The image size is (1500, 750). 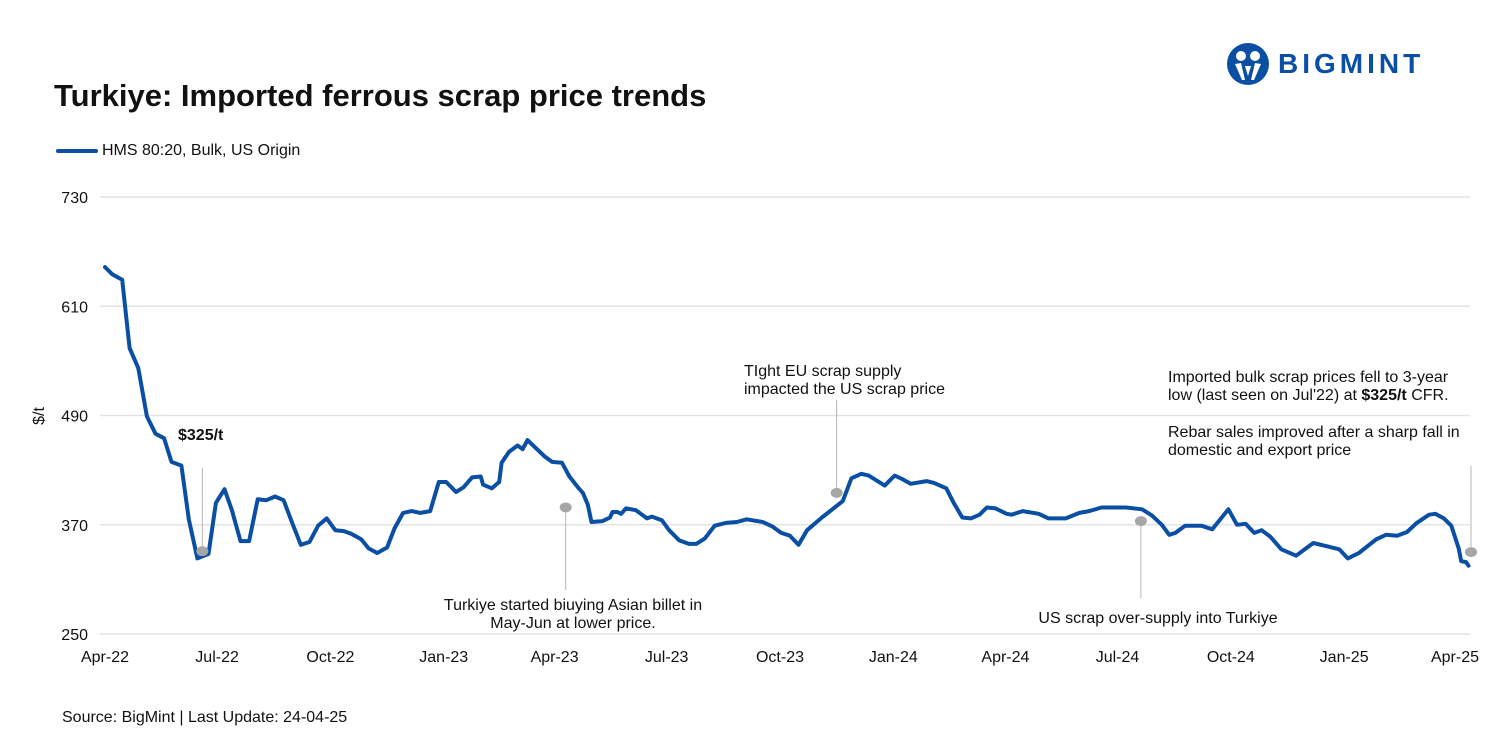 I want to click on x-tick-label: Jan-23, so click(x=443, y=657).